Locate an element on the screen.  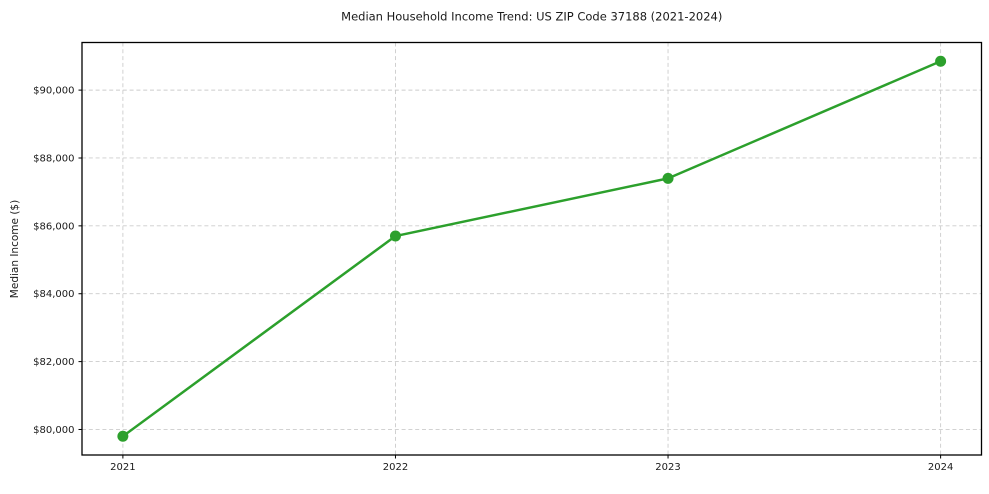
x-tick-label: 2022 is located at coordinates (395, 467).